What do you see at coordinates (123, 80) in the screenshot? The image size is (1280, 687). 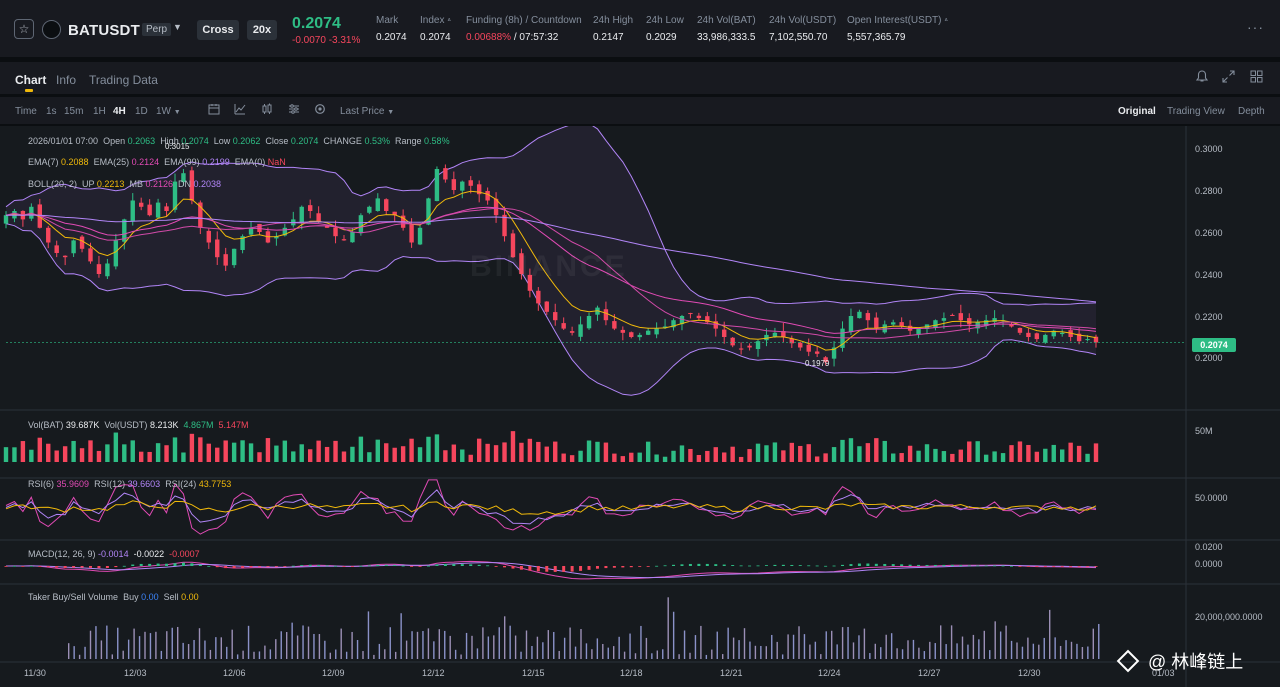 I see `tab-trading-data: Trading Data` at bounding box center [123, 80].